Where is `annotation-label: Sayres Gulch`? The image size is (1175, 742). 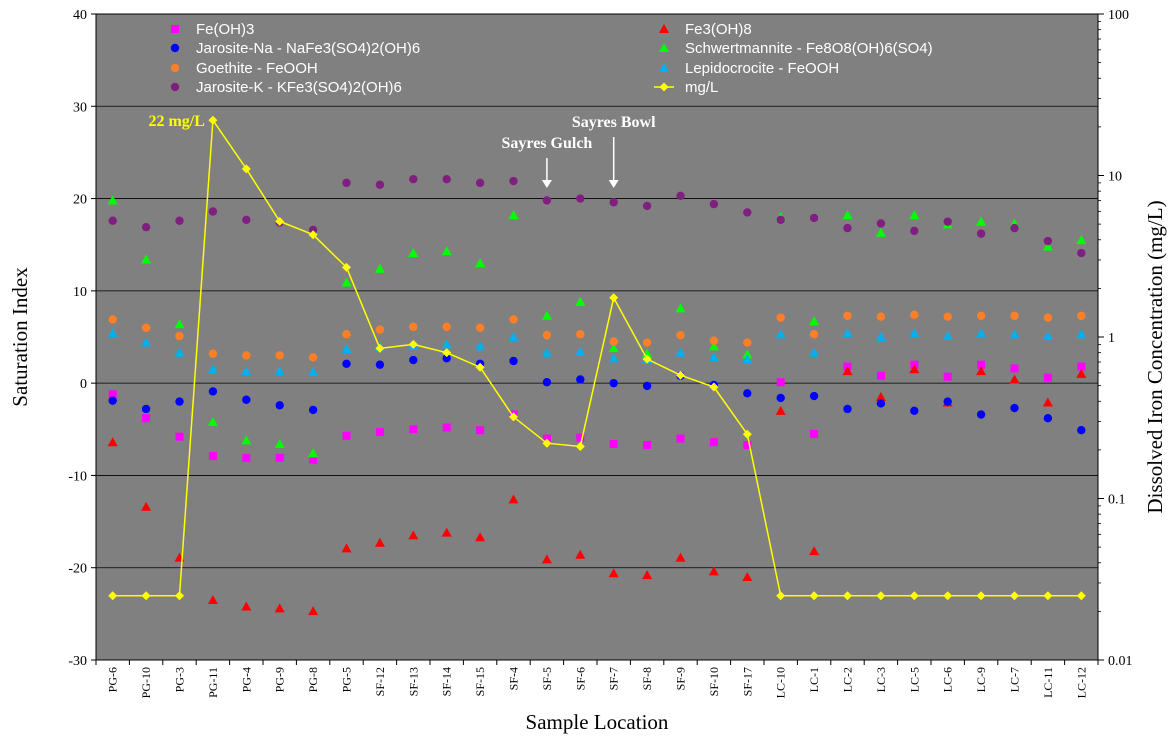 annotation-label: Sayres Gulch is located at coordinates (546, 143).